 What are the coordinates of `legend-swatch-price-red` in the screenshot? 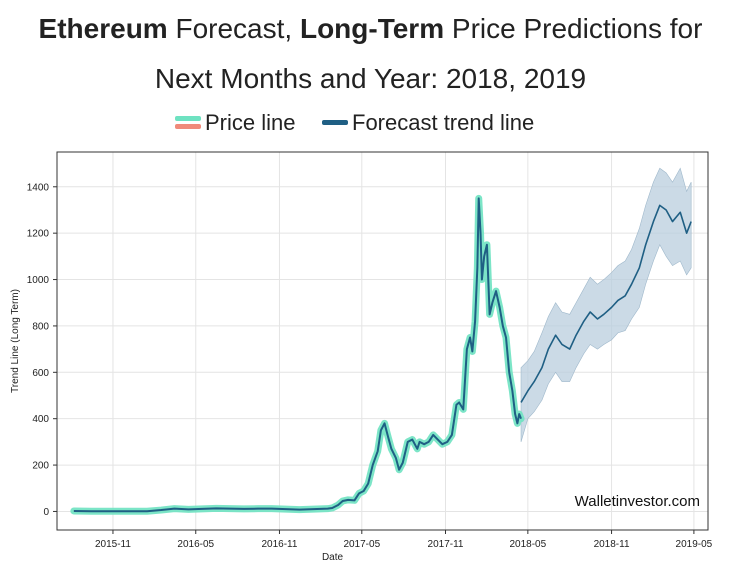 It's located at (188, 126).